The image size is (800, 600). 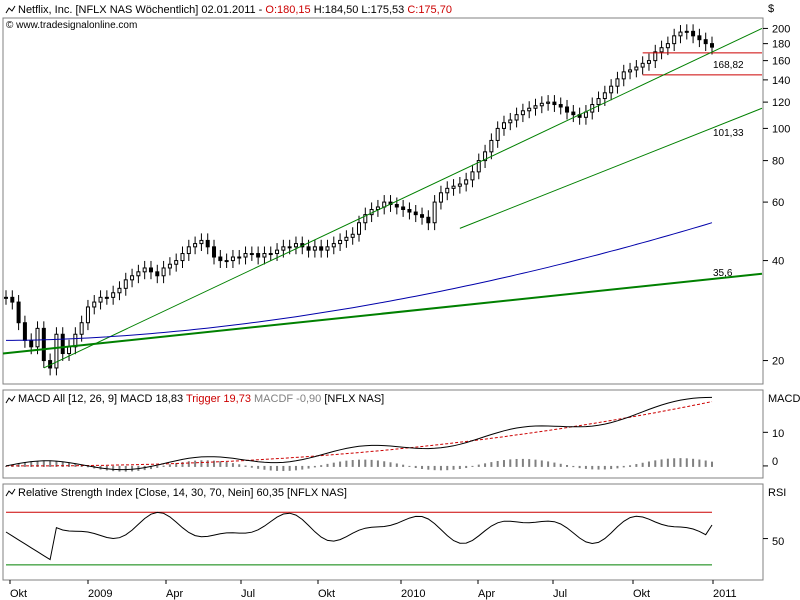 What do you see at coordinates (781, 103) in the screenshot?
I see `price-tick-label: 120` at bounding box center [781, 103].